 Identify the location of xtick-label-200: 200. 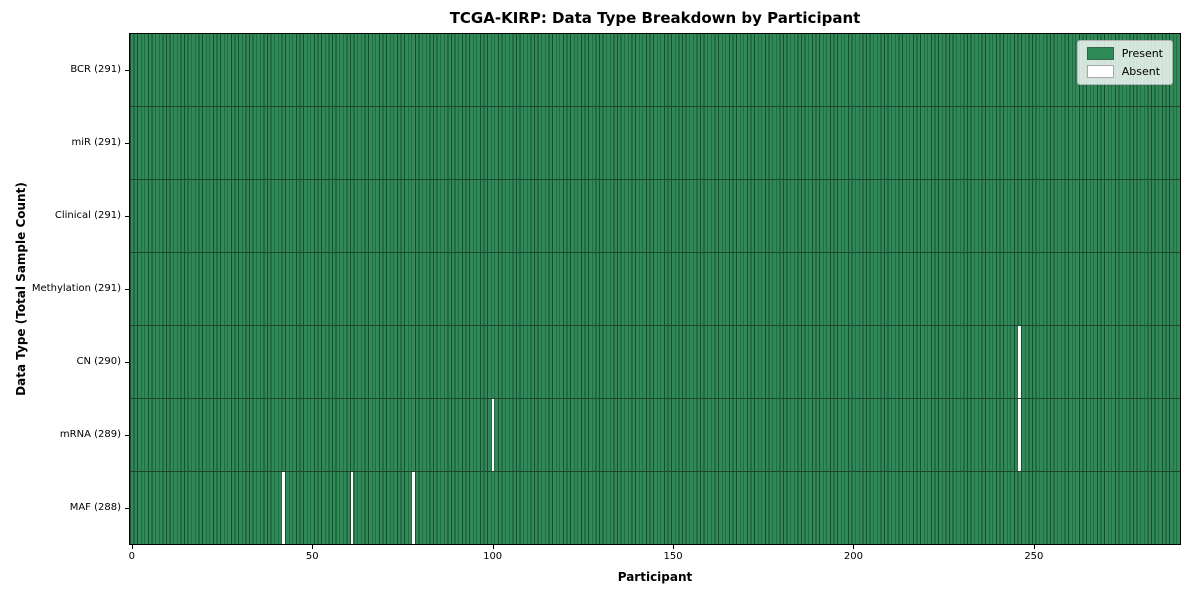
(853, 556).